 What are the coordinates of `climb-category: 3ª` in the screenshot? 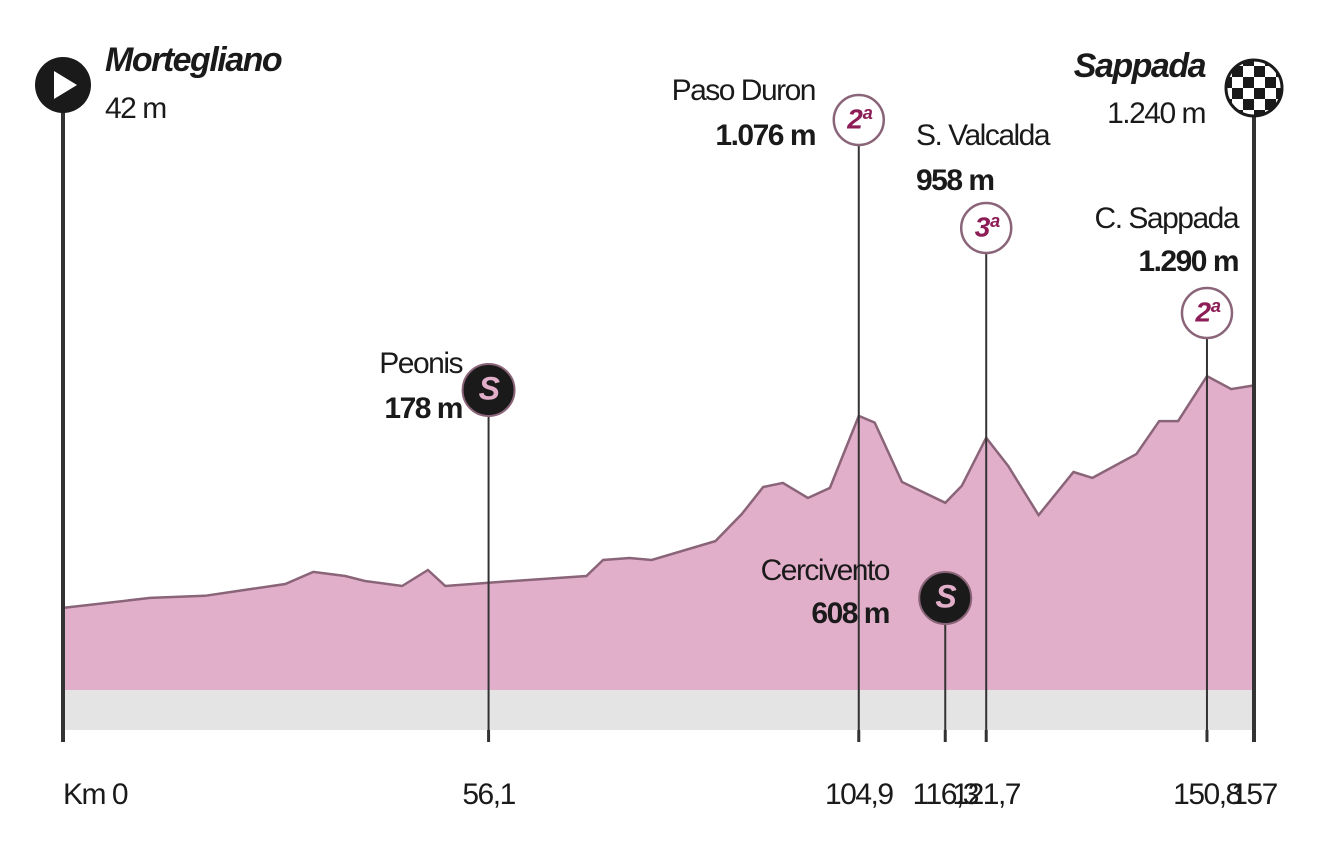 It's located at (987, 226).